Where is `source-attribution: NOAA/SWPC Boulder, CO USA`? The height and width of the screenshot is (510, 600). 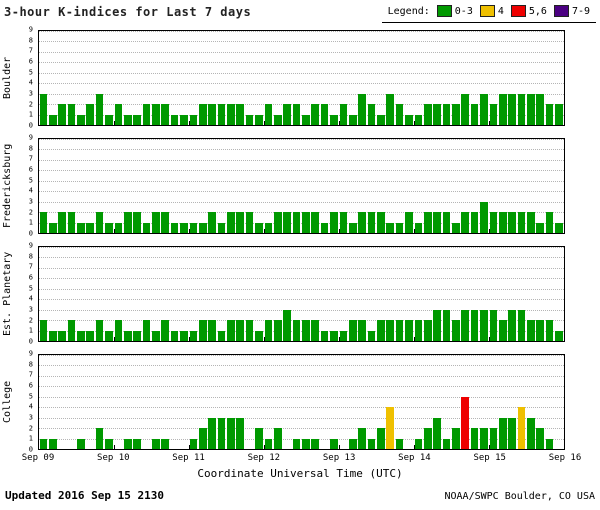 source-attribution: NOAA/SWPC Boulder, CO USA is located at coordinates (519, 496).